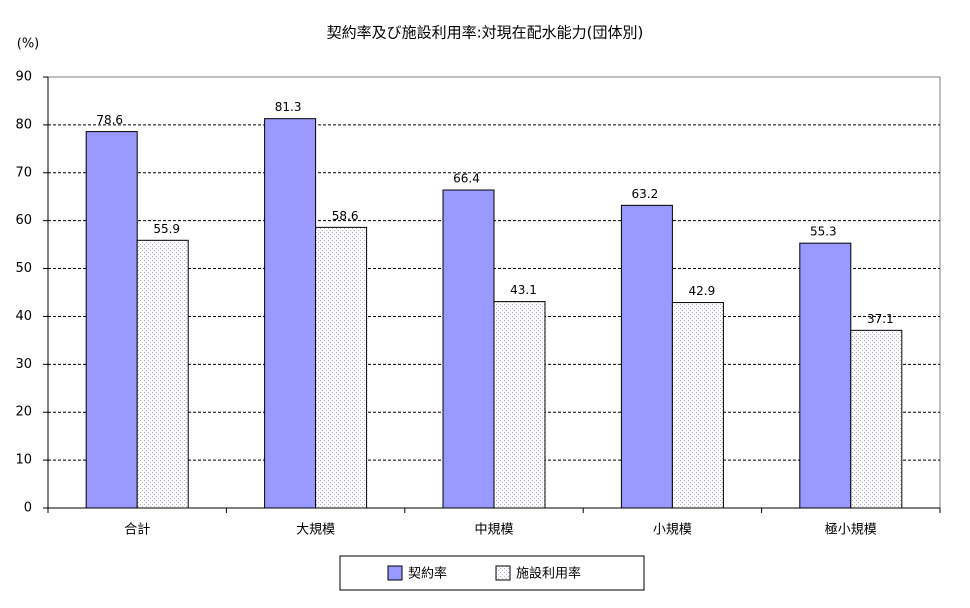 This screenshot has width=970, height=608. Describe the element at coordinates (23, 172) in the screenshot. I see `y-tick-label: 70` at that location.